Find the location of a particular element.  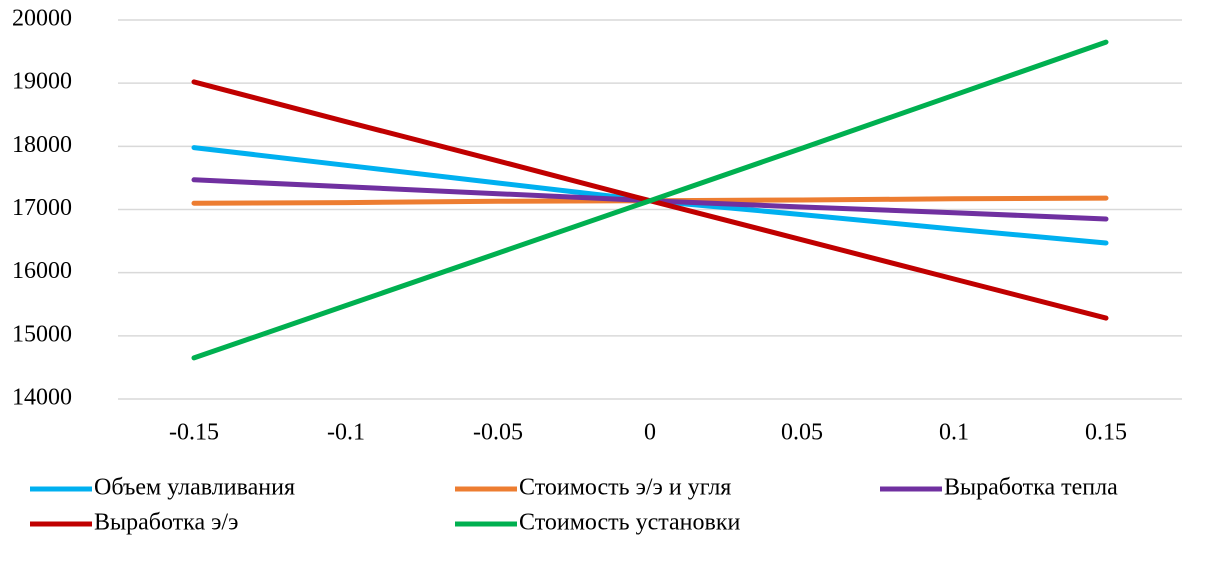

y-tick-label: 17000 is located at coordinates (42, 208).